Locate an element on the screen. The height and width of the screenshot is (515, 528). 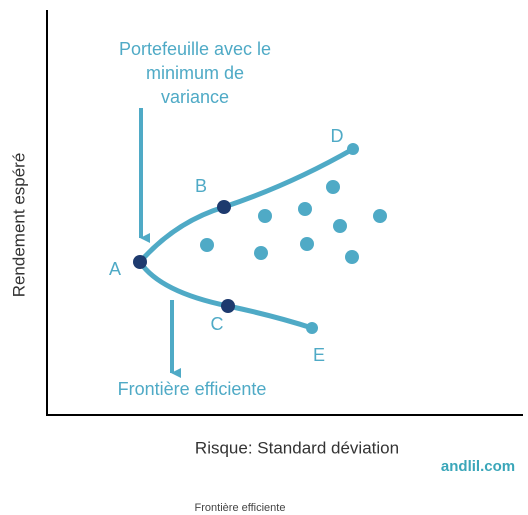
annotation: minimum de is located at coordinates (195, 73).